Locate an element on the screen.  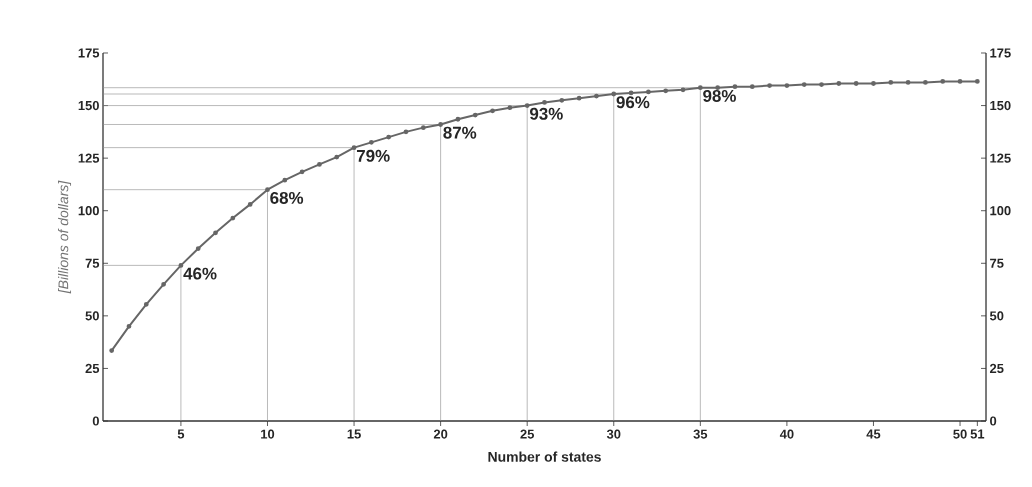
x-axis-title: Number of states is located at coordinates (544, 456).